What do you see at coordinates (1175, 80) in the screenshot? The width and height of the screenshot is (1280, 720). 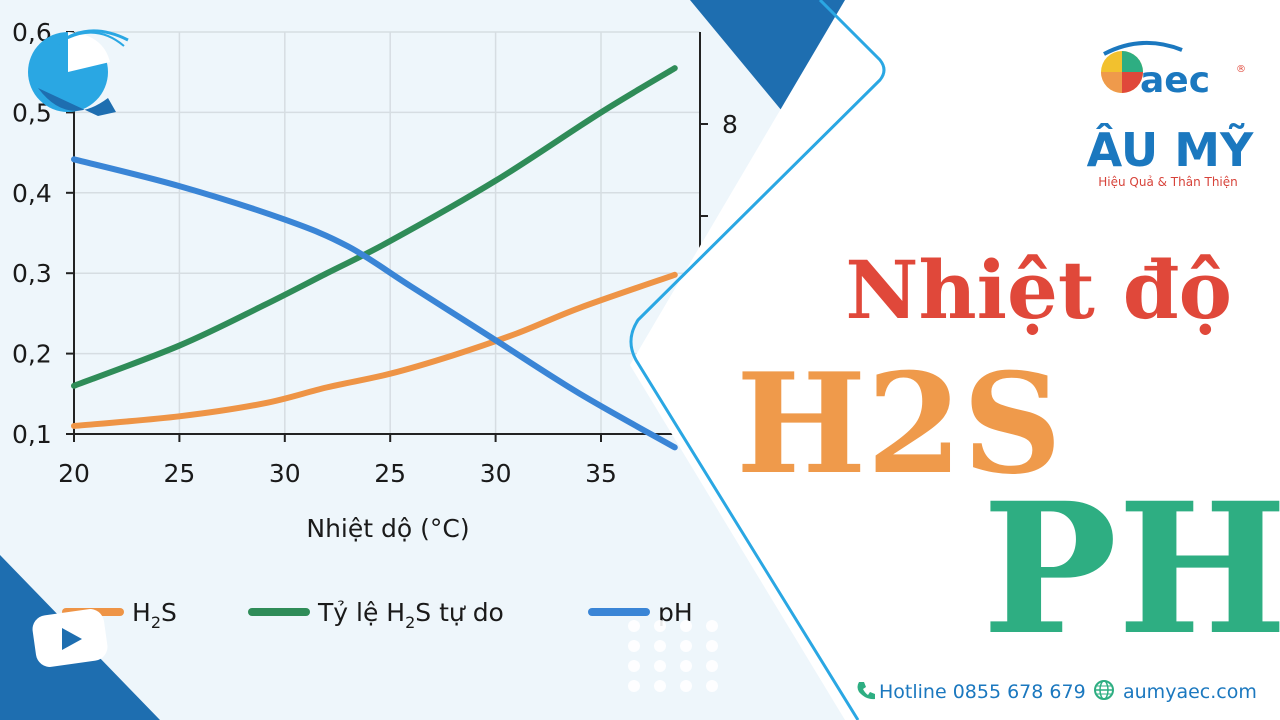 I see `brand-logo-text: aec` at bounding box center [1175, 80].